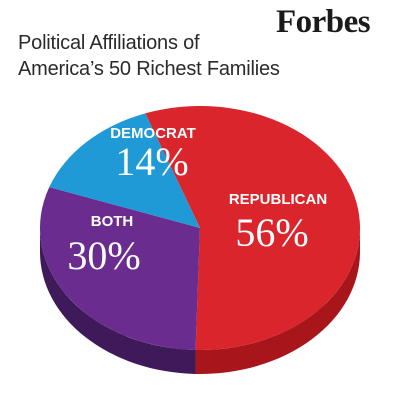  I want to click on slice-label-republican: REPUBLICAN, so click(278, 199).